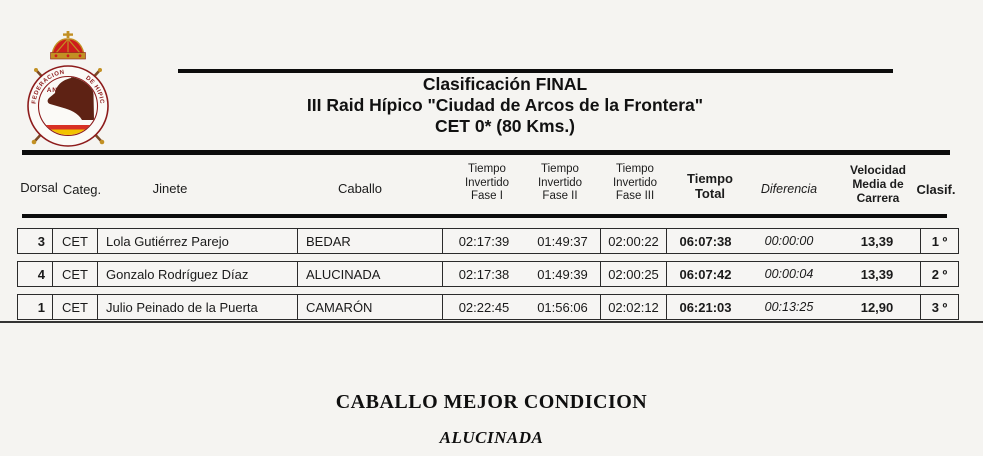 Image resolution: width=983 pixels, height=456 pixels. Describe the element at coordinates (535, 71) in the screenshot. I see `title-top-rule` at that location.